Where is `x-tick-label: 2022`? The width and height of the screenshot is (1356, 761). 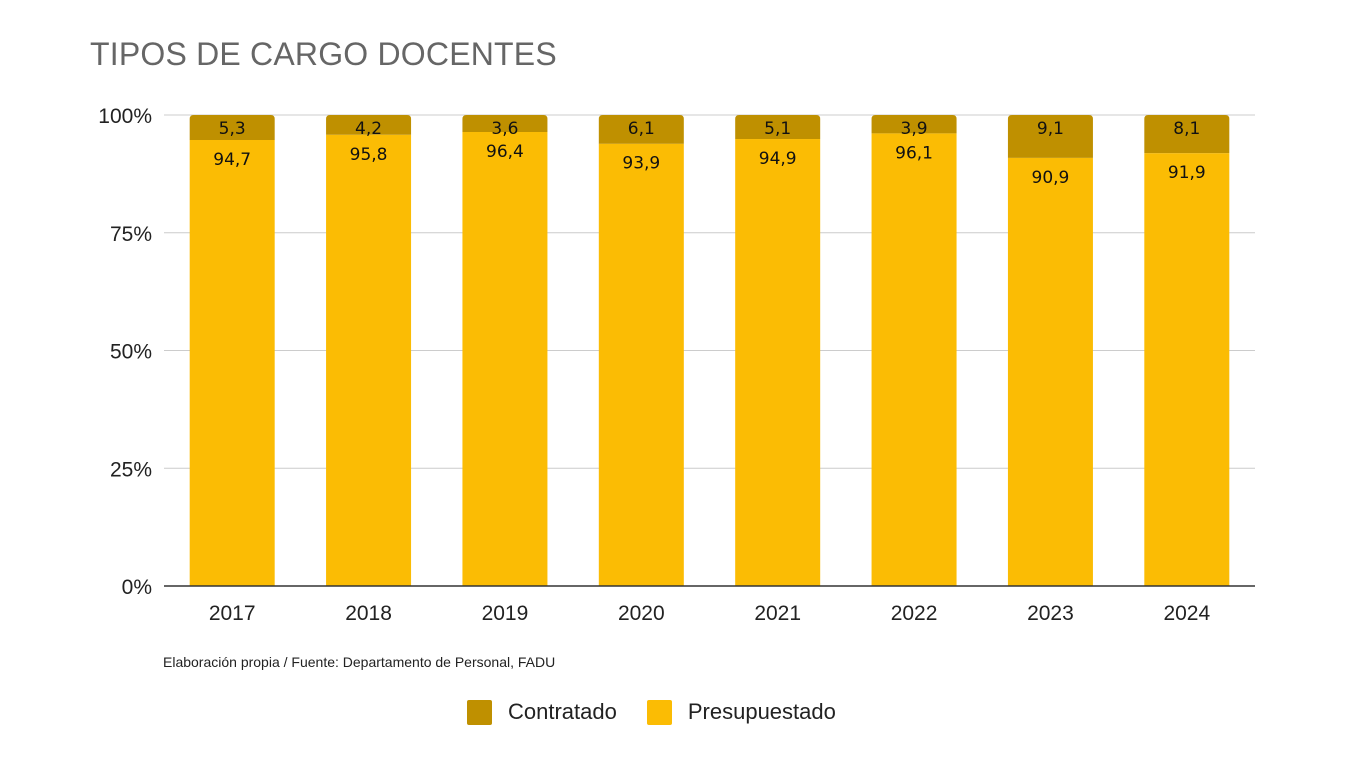
x-tick-label: 2022 is located at coordinates (914, 613).